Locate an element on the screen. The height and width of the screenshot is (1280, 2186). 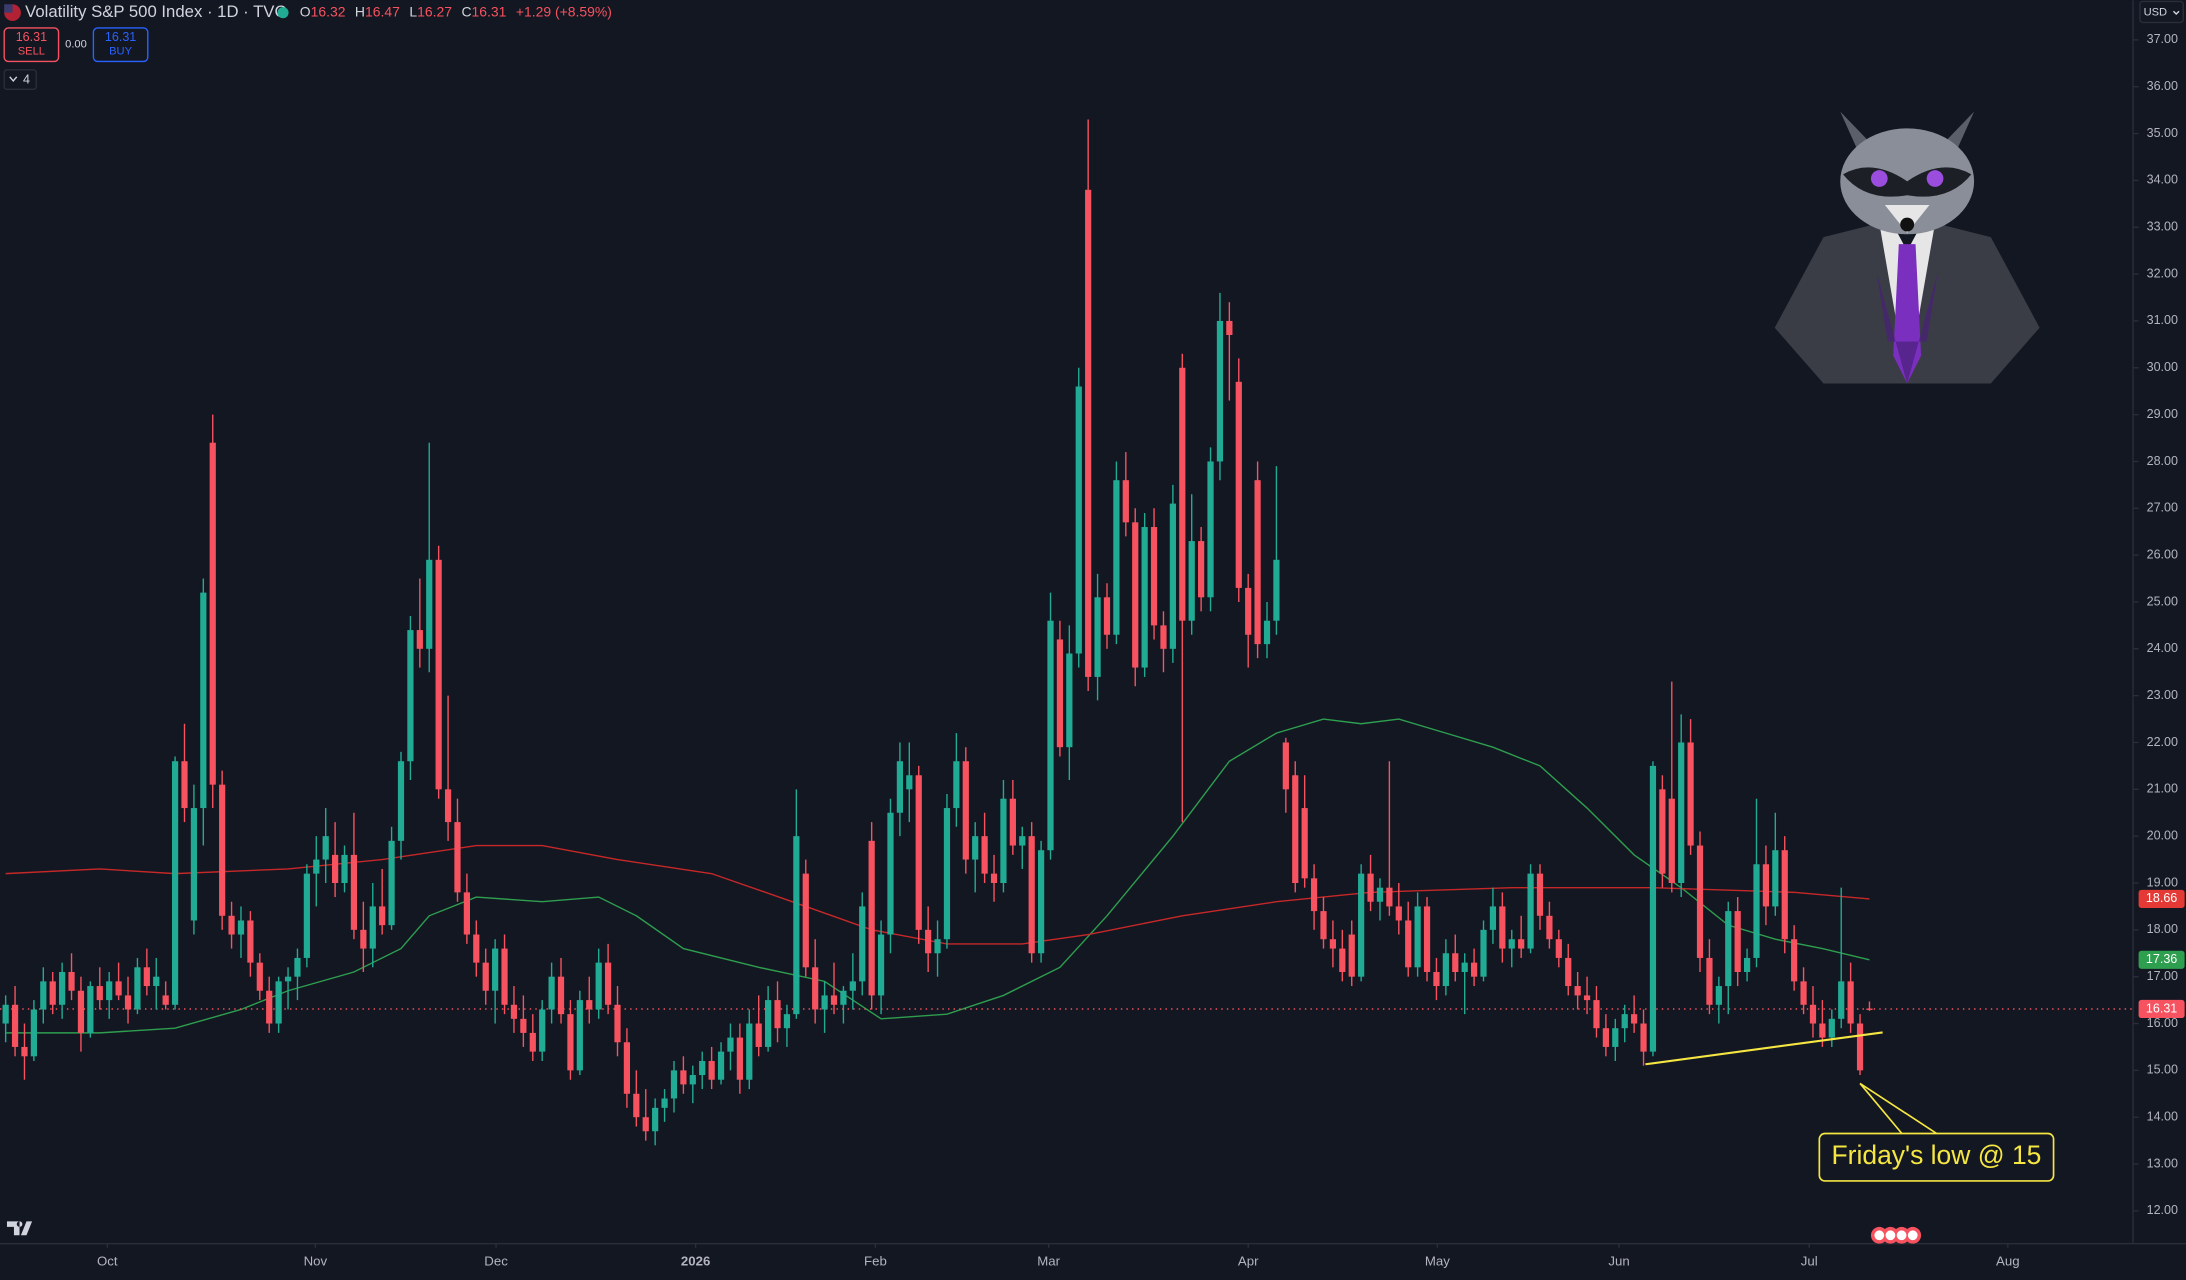
price-tag is located at coordinates (2161, 1009).